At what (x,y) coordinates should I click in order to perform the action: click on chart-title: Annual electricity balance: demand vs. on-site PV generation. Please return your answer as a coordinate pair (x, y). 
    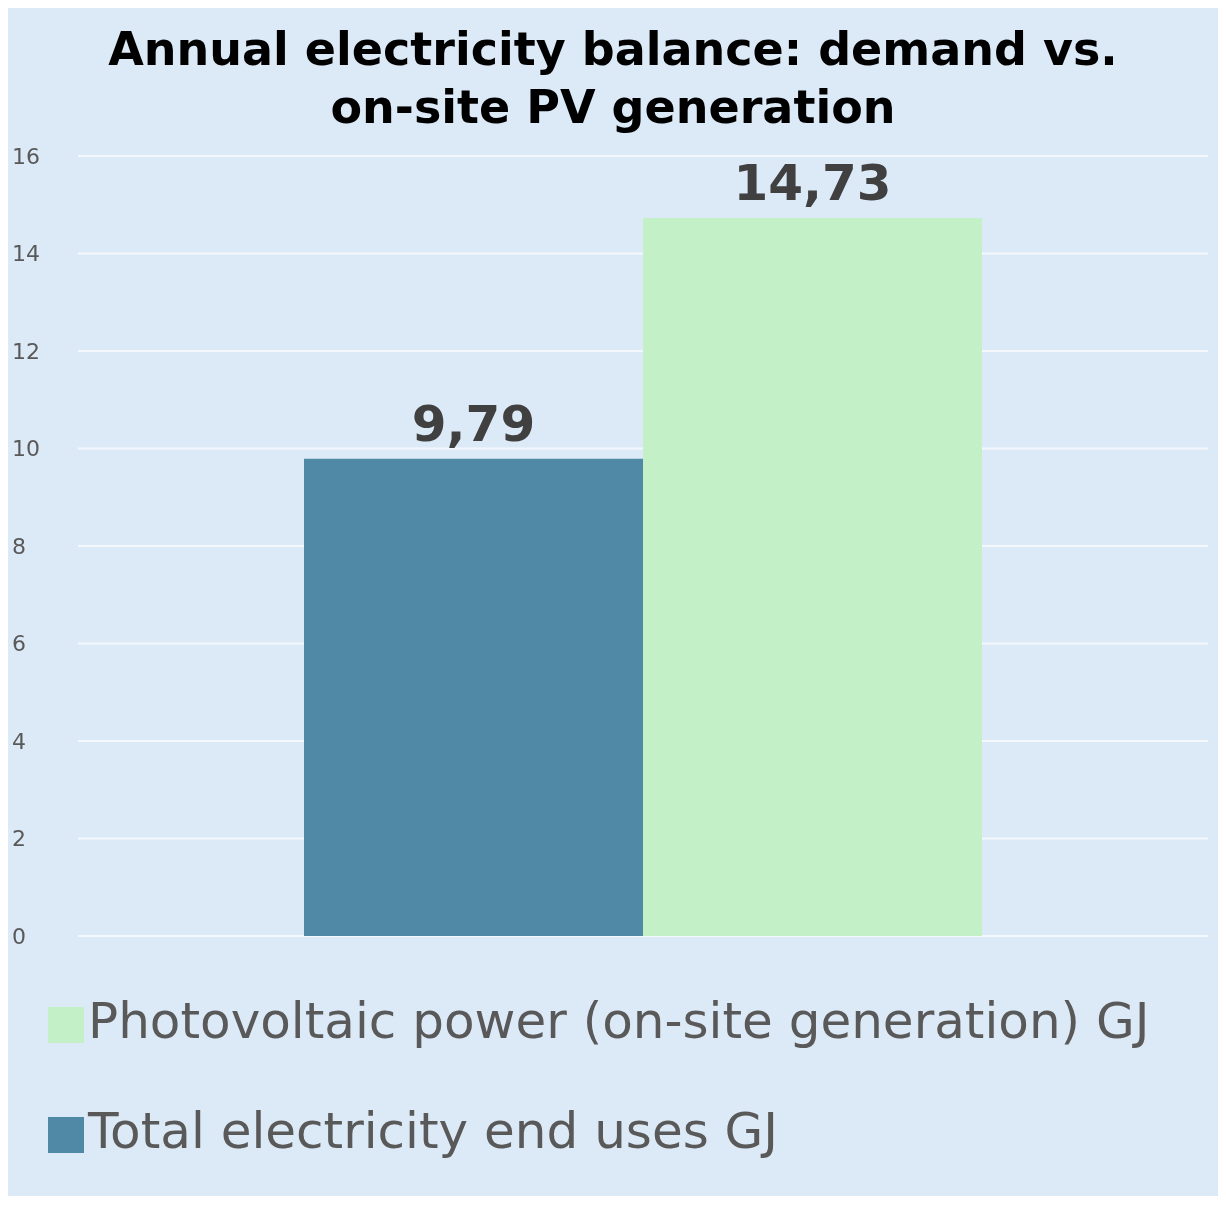
    Looking at the image, I should click on (613, 78).